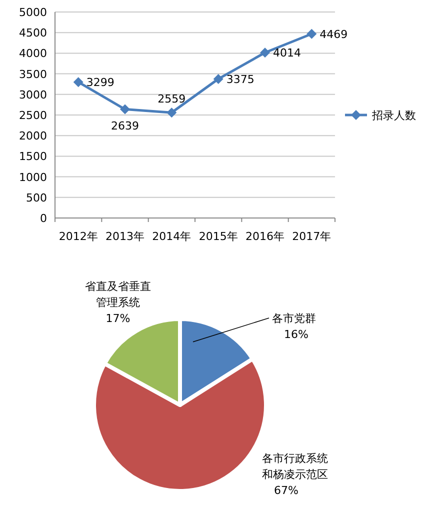  What do you see at coordinates (265, 236) in the screenshot?
I see `x-tick-label: 2016年` at bounding box center [265, 236].